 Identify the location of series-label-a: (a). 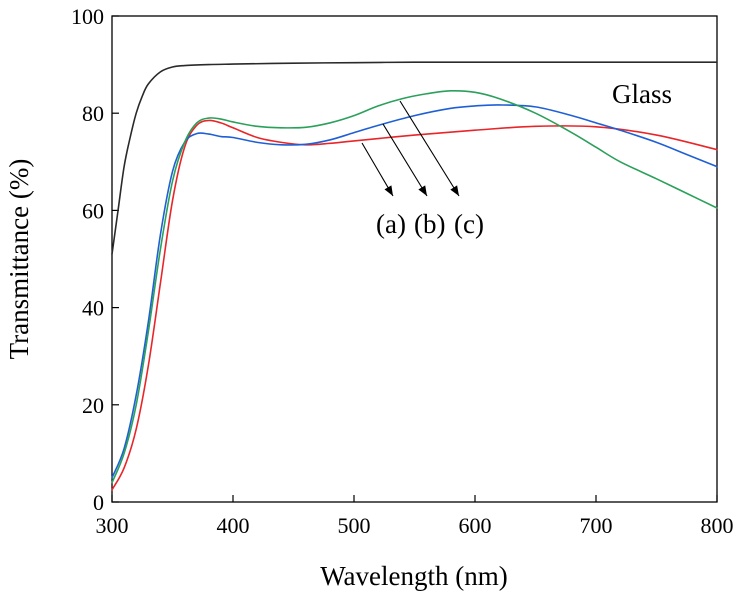
(391, 224).